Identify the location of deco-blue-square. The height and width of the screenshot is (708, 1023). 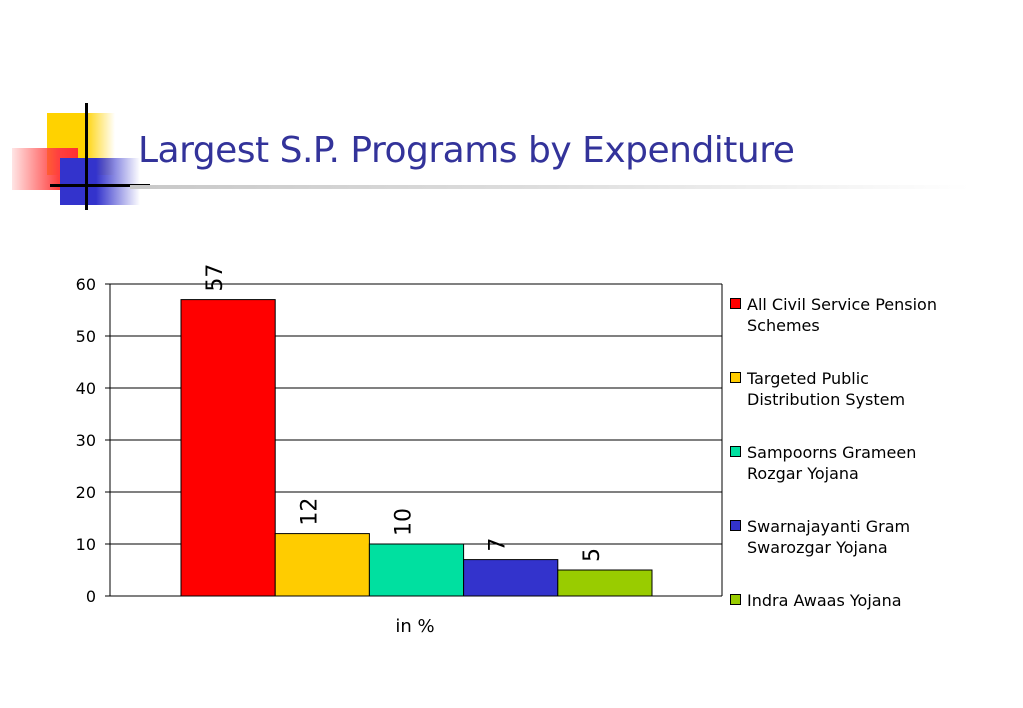
(100, 181).